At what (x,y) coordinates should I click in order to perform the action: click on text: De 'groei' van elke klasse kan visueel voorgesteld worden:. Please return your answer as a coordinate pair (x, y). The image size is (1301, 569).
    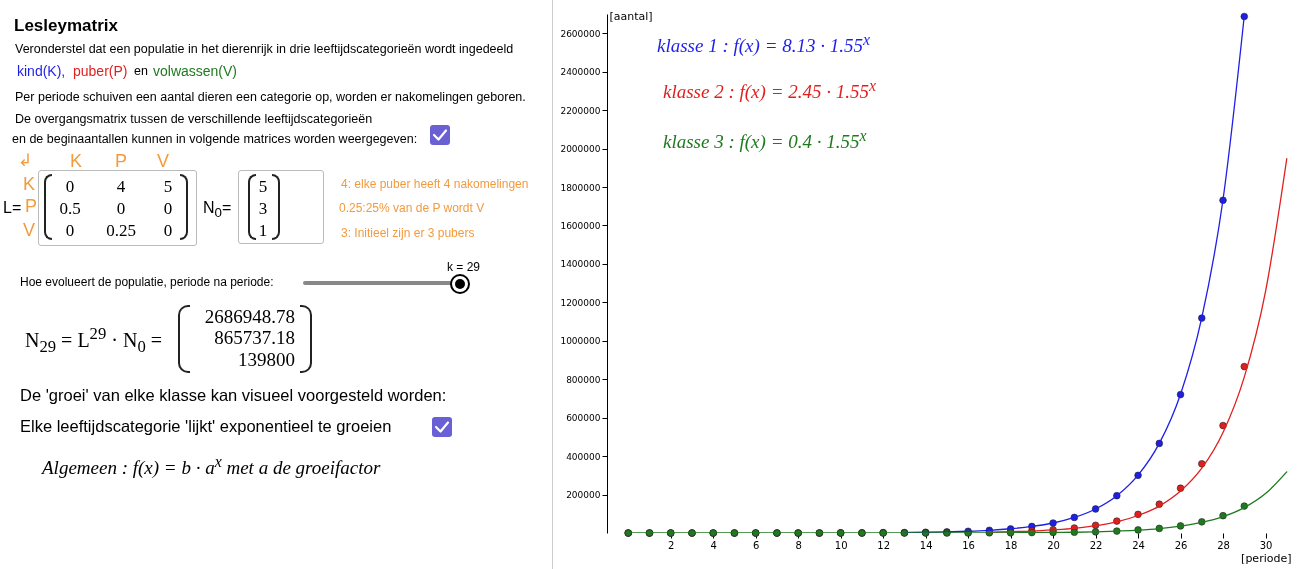
    Looking at the image, I should click on (233, 395).